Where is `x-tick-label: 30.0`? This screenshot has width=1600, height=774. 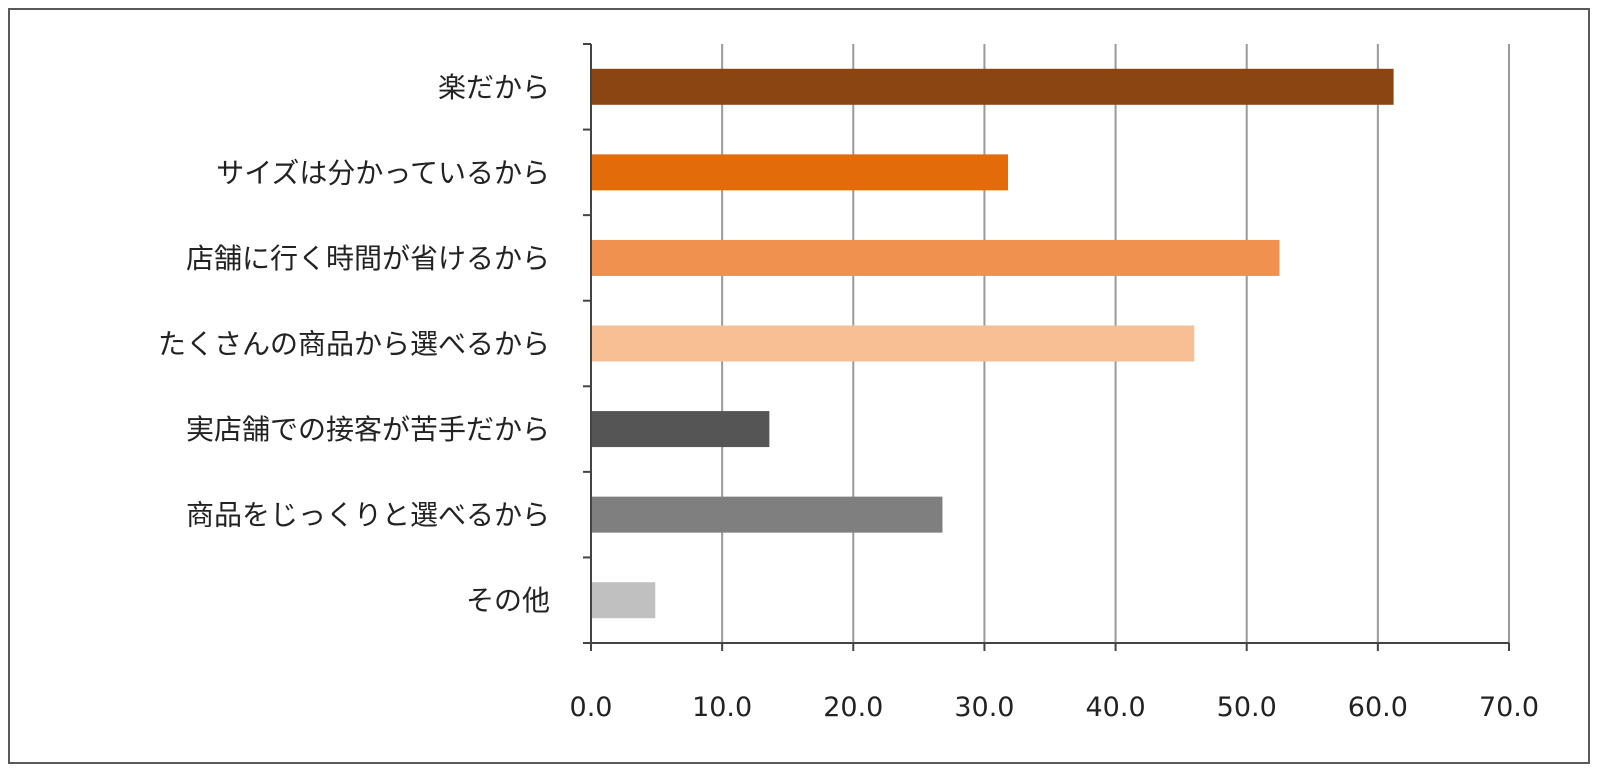 x-tick-label: 30.0 is located at coordinates (984, 707).